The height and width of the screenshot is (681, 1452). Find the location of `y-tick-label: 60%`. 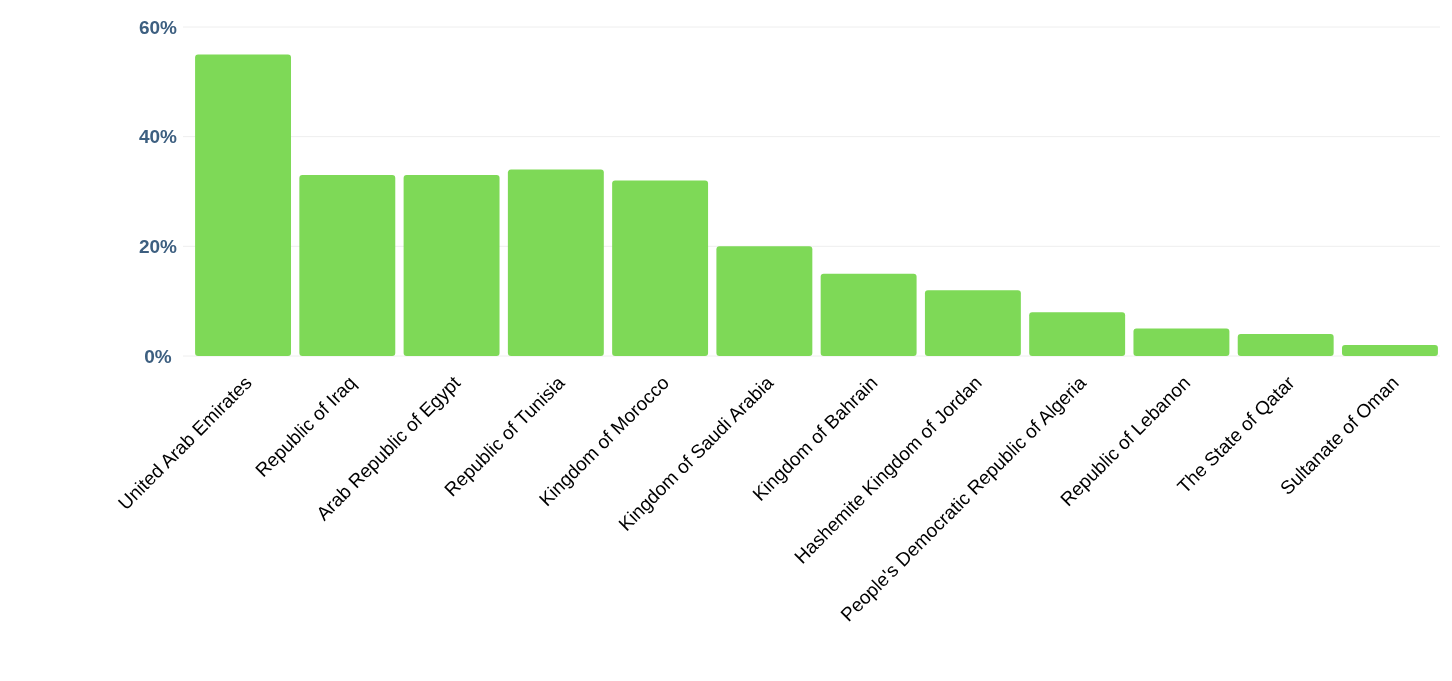

y-tick-label: 60% is located at coordinates (158, 27).